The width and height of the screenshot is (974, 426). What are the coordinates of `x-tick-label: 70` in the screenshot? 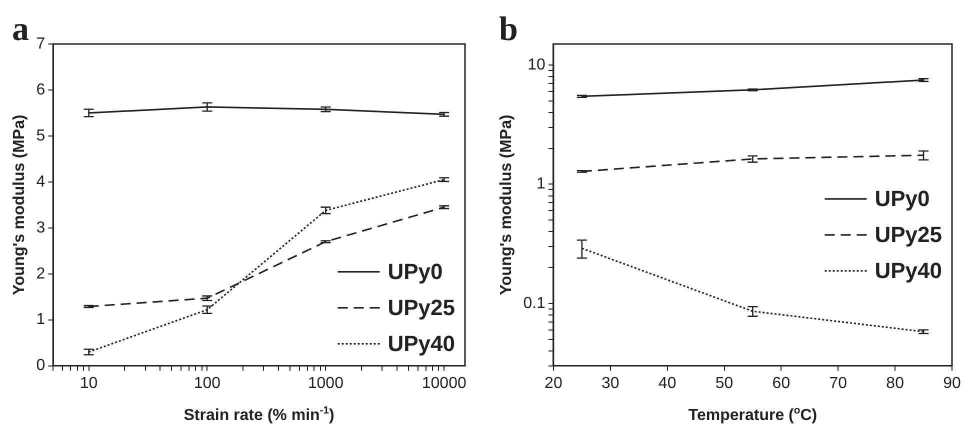 It's located at (838, 383).